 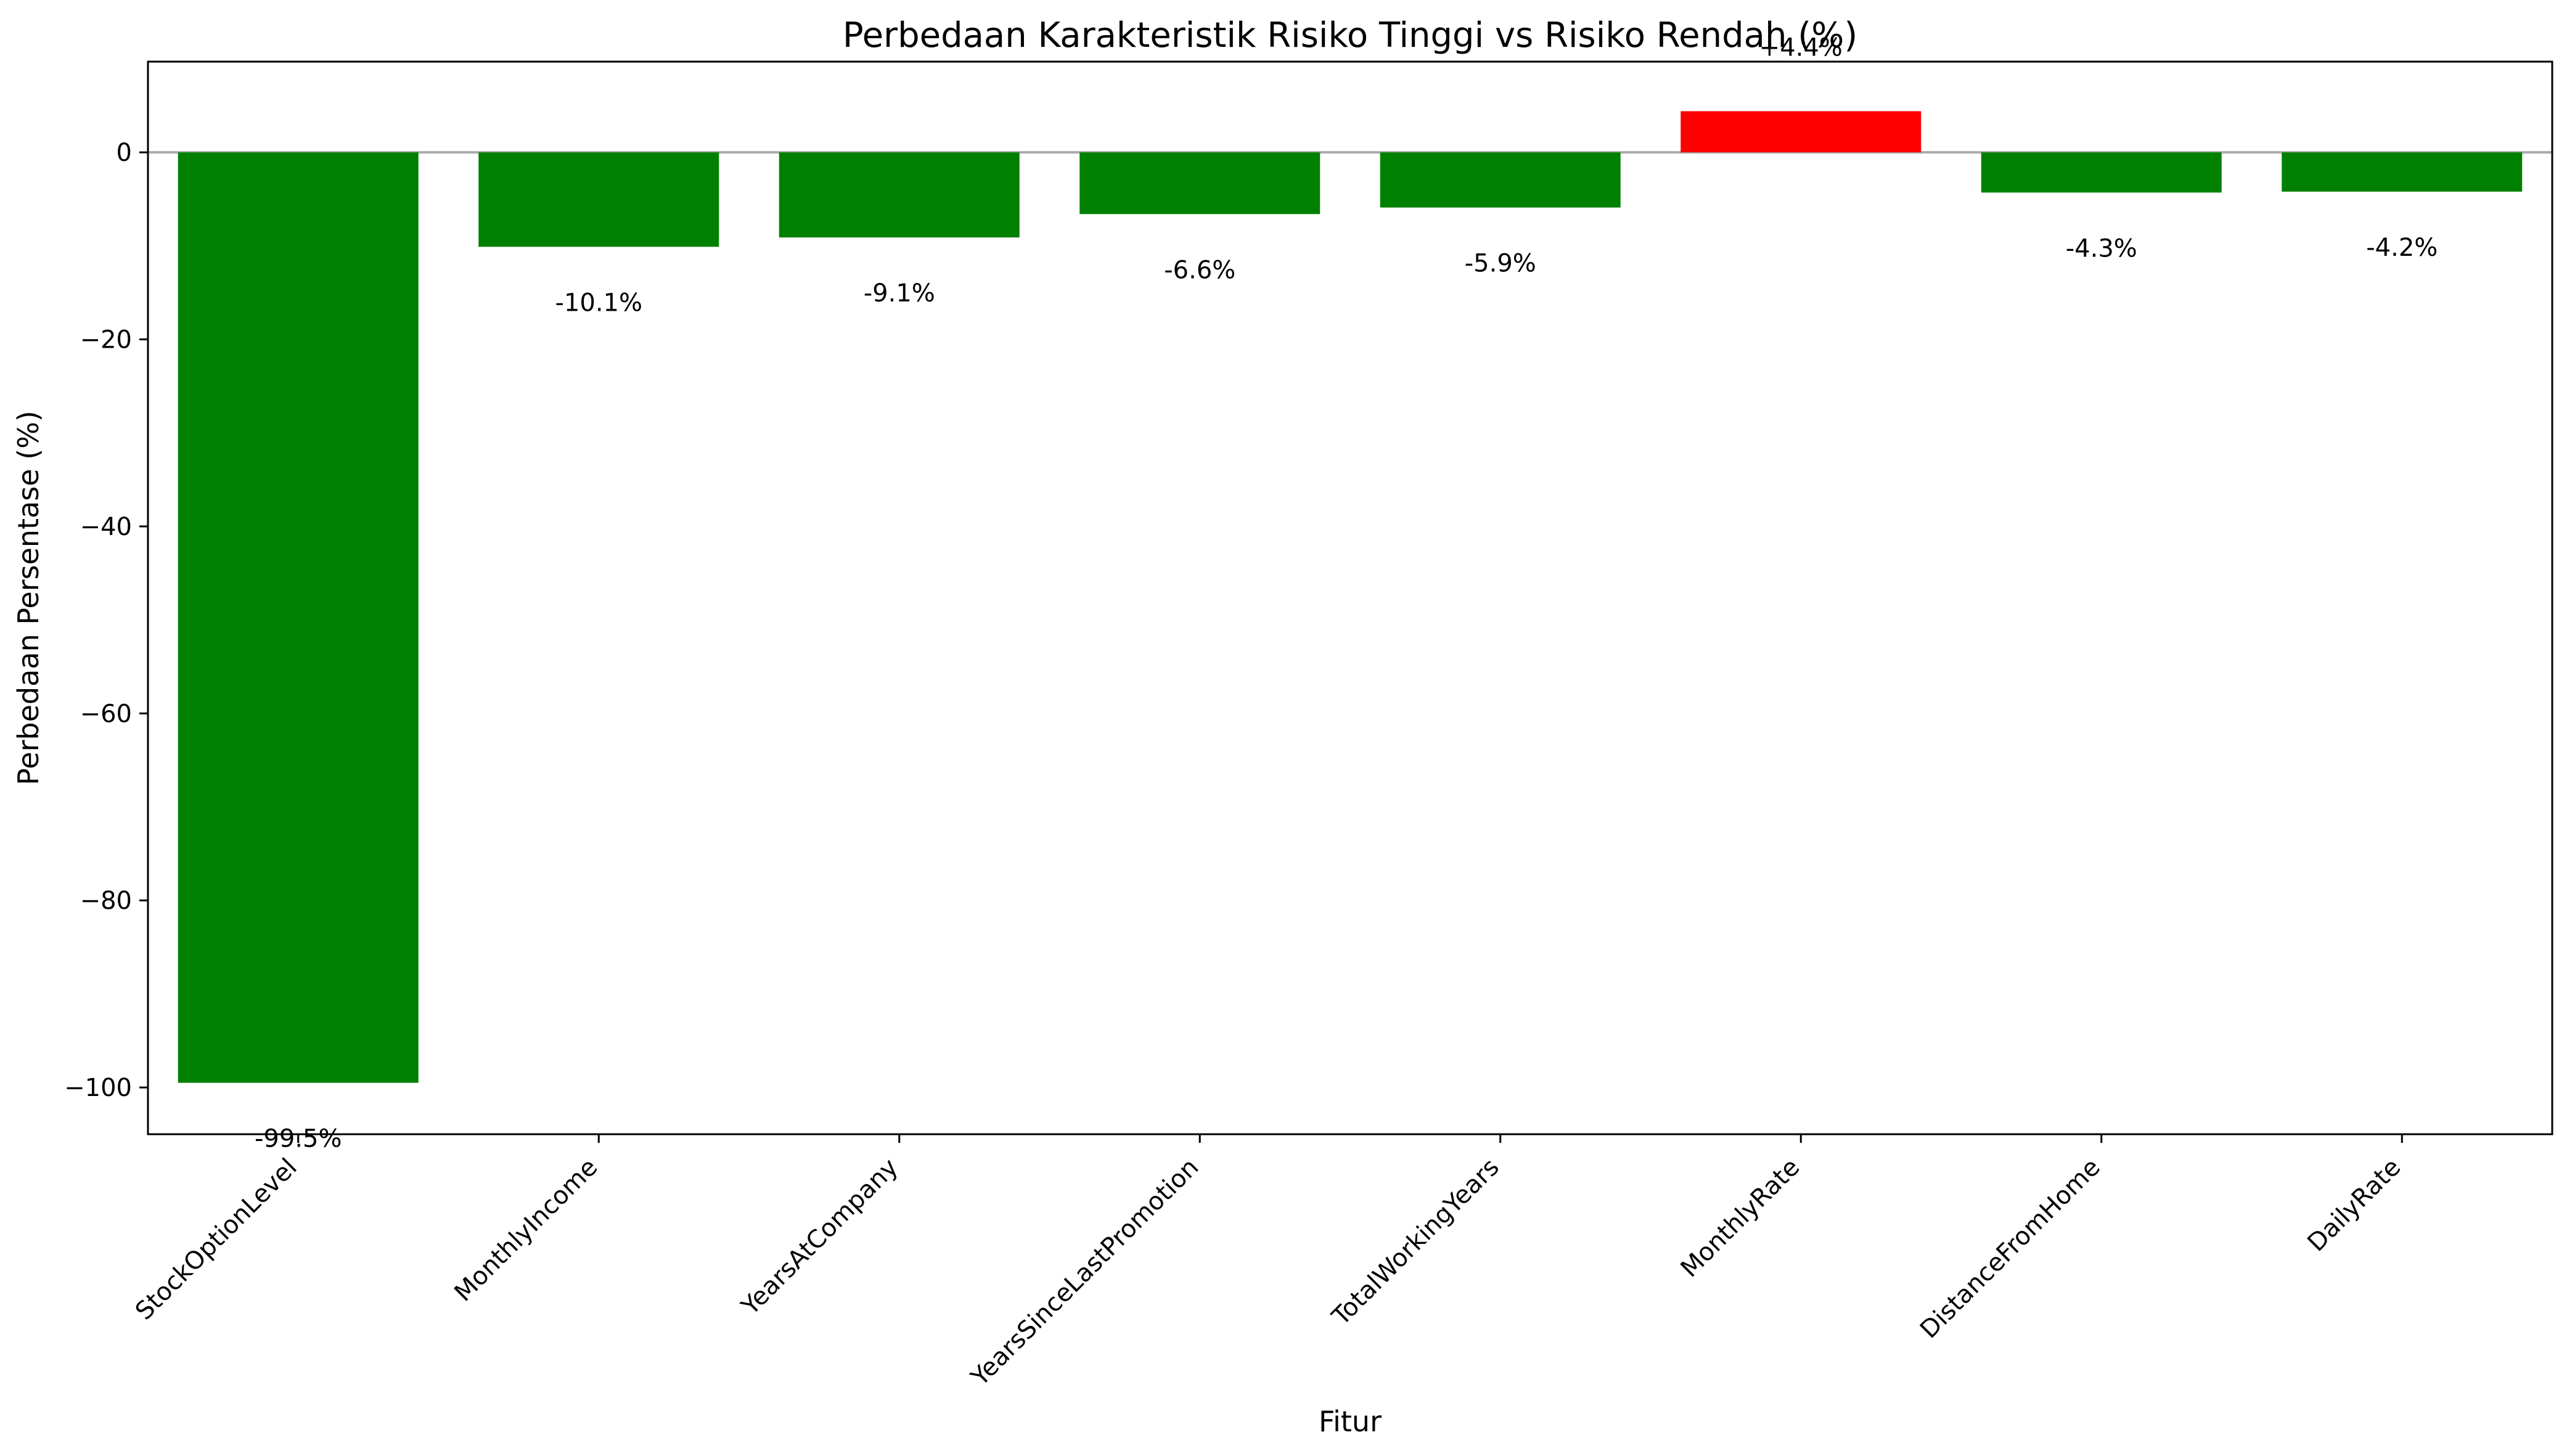 I want to click on data-label: -5.9%, so click(x=1500, y=264).